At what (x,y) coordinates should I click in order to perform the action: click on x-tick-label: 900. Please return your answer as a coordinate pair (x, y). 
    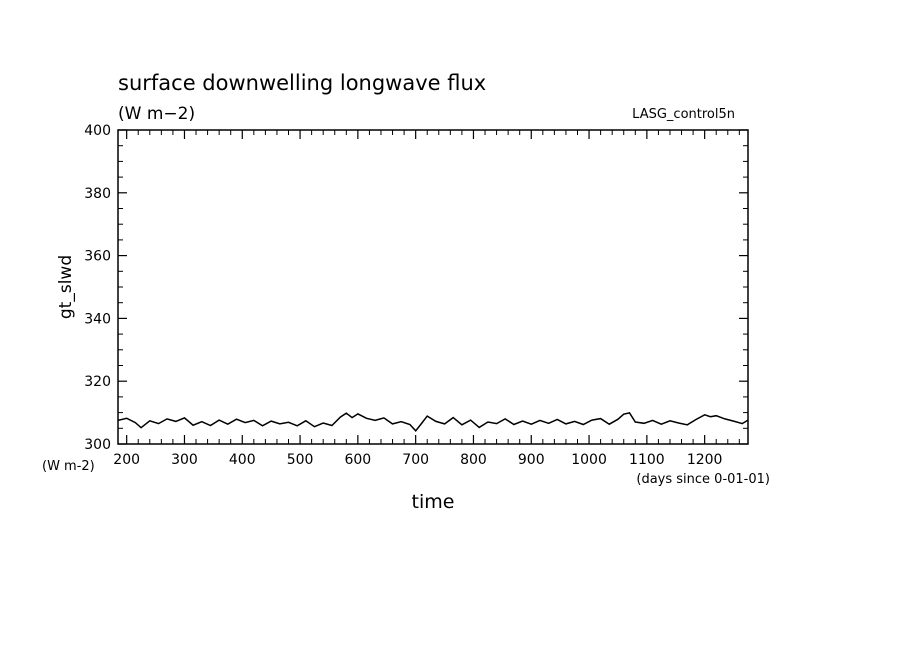
    Looking at the image, I should click on (531, 460).